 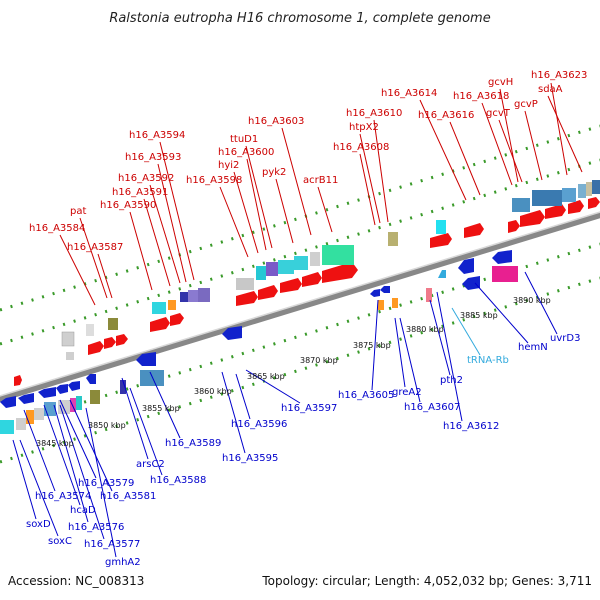 What do you see at coordinates (481, 96) in the screenshot?
I see `forward-gene-label: h16_A3618` at bounding box center [481, 96].